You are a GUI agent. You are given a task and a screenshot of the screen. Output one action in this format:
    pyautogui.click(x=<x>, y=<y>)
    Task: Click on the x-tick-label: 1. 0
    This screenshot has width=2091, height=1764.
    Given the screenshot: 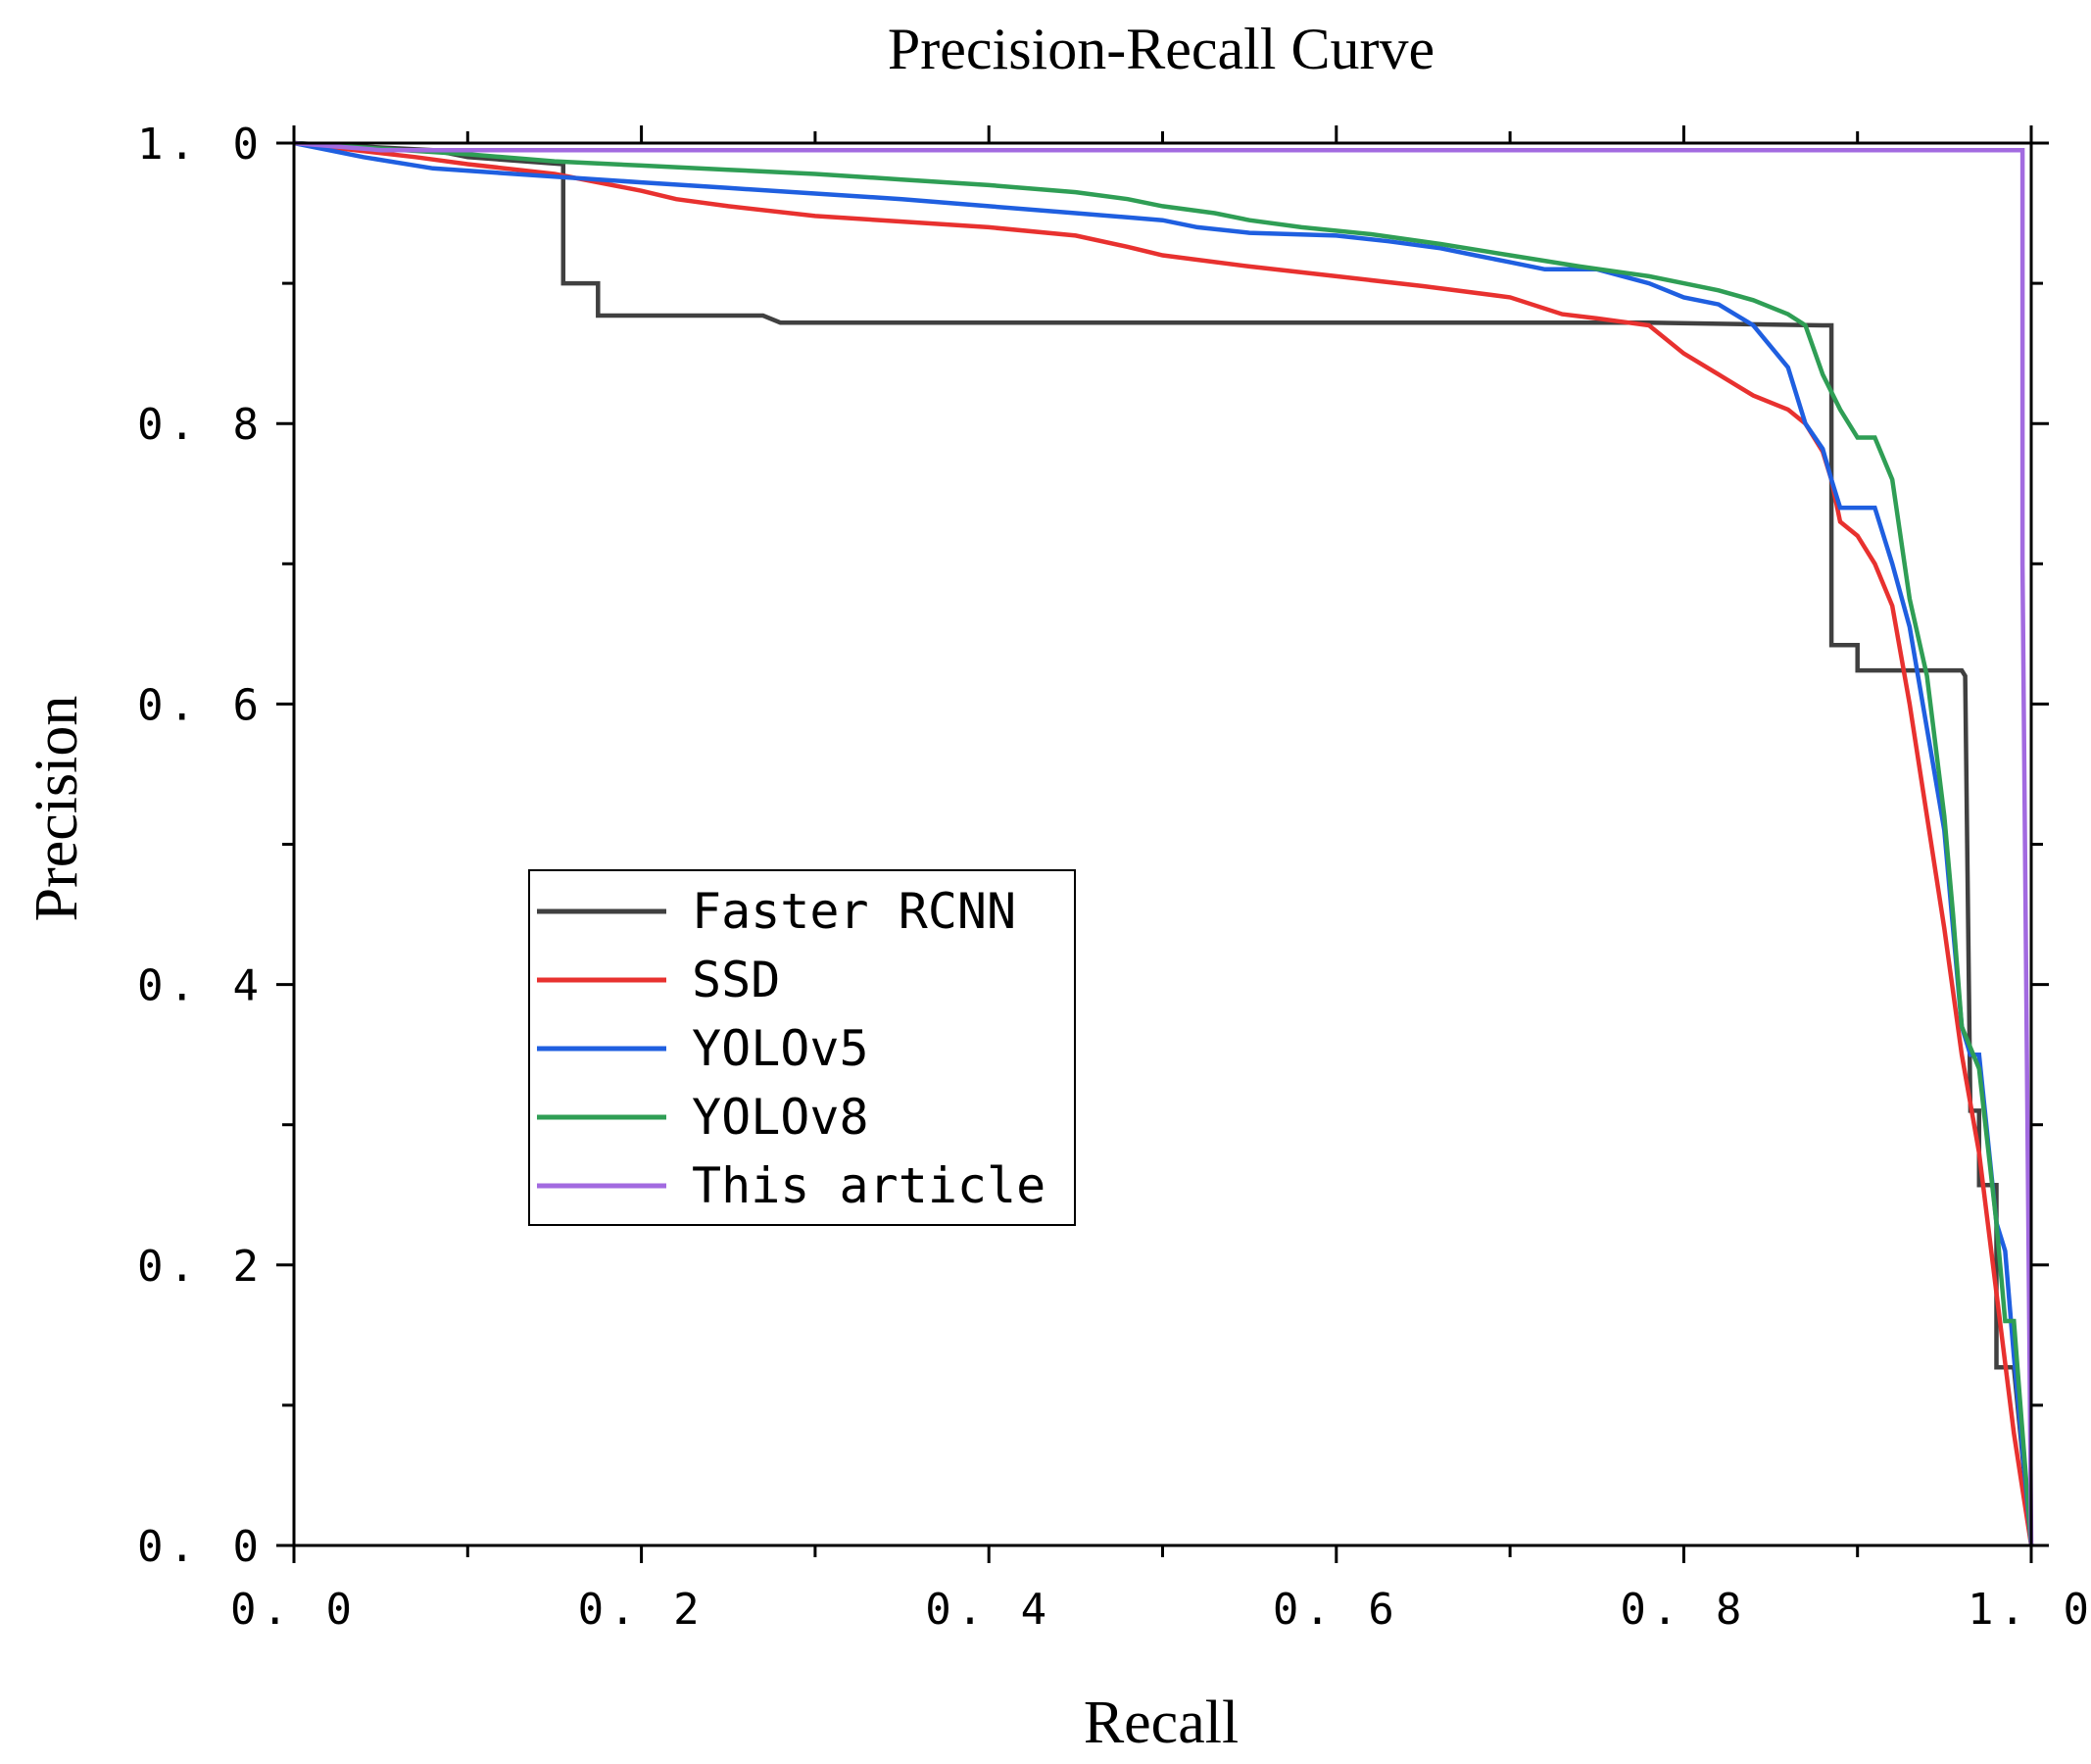 What is the action you would take?
    pyautogui.click(x=2029, y=1610)
    